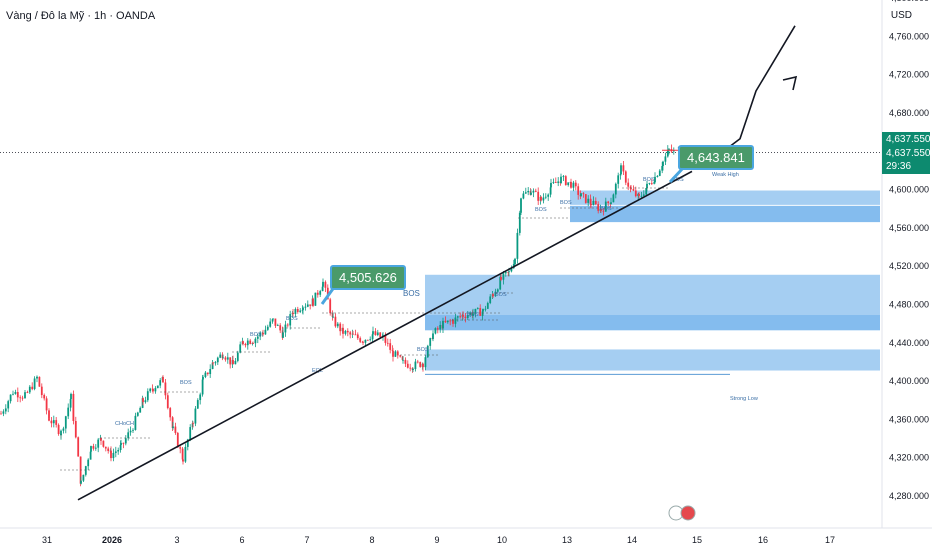 Image resolution: width=932 pixels, height=550 pixels. Describe the element at coordinates (909, 458) in the screenshot. I see `y-tick-label: 4,320.000` at that location.